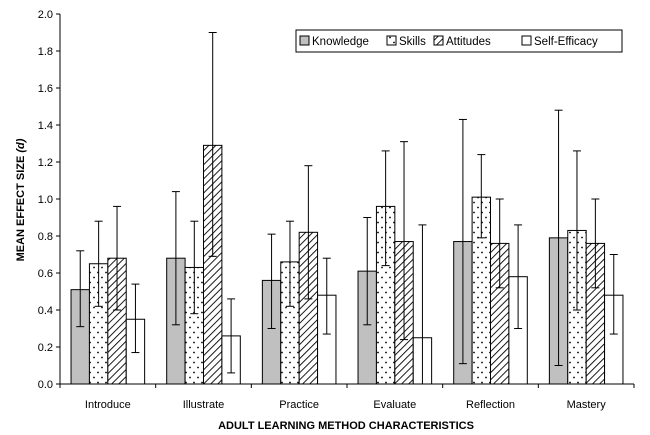 Image resolution: width=650 pixels, height=435 pixels. What do you see at coordinates (45, 126) in the screenshot?
I see `y-tick-label: 1.4` at bounding box center [45, 126].